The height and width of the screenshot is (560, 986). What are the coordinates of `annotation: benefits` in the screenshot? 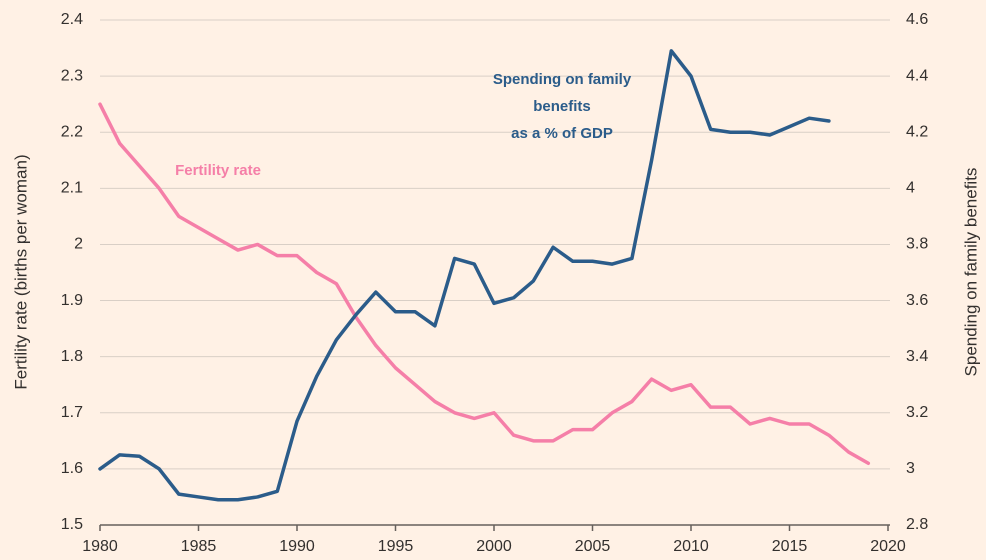 It's located at (562, 106).